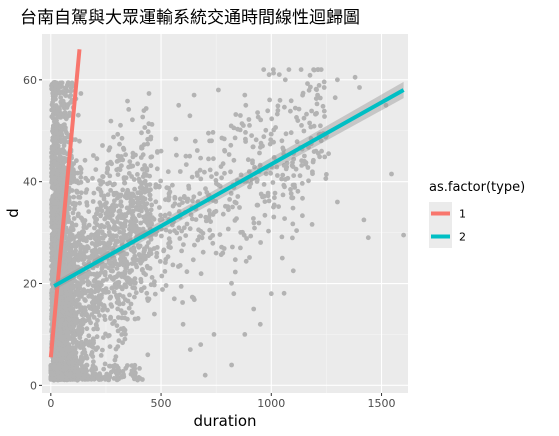 This screenshot has width=559, height=436. What do you see at coordinates (462, 237) in the screenshot?
I see `legend-label-2: 2` at bounding box center [462, 237].